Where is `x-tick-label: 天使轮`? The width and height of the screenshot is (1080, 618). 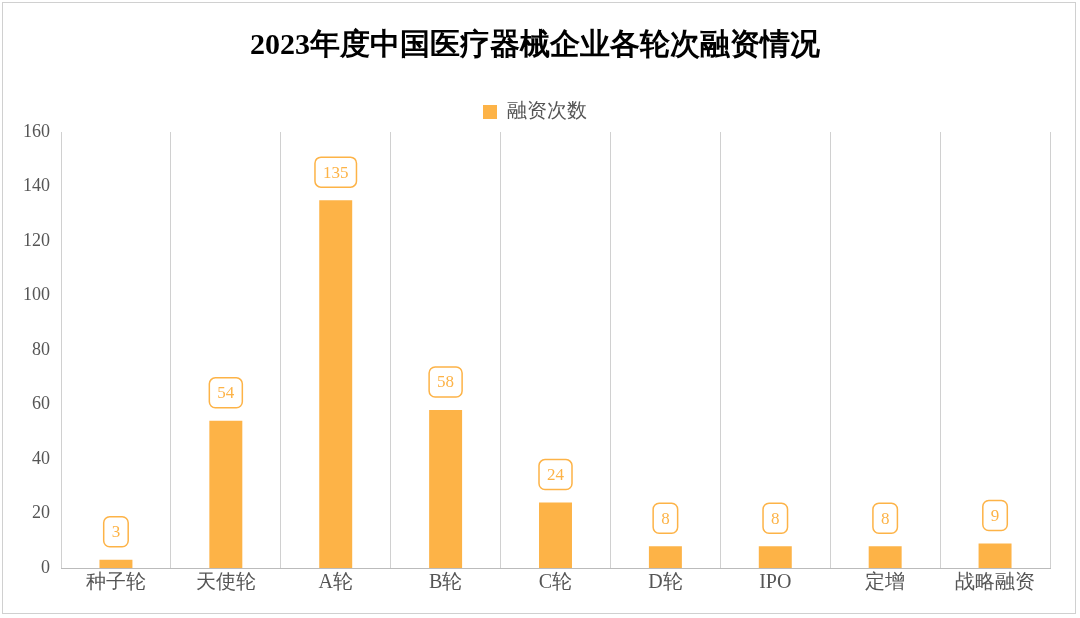
x-tick-label: 天使轮 is located at coordinates (225, 581).